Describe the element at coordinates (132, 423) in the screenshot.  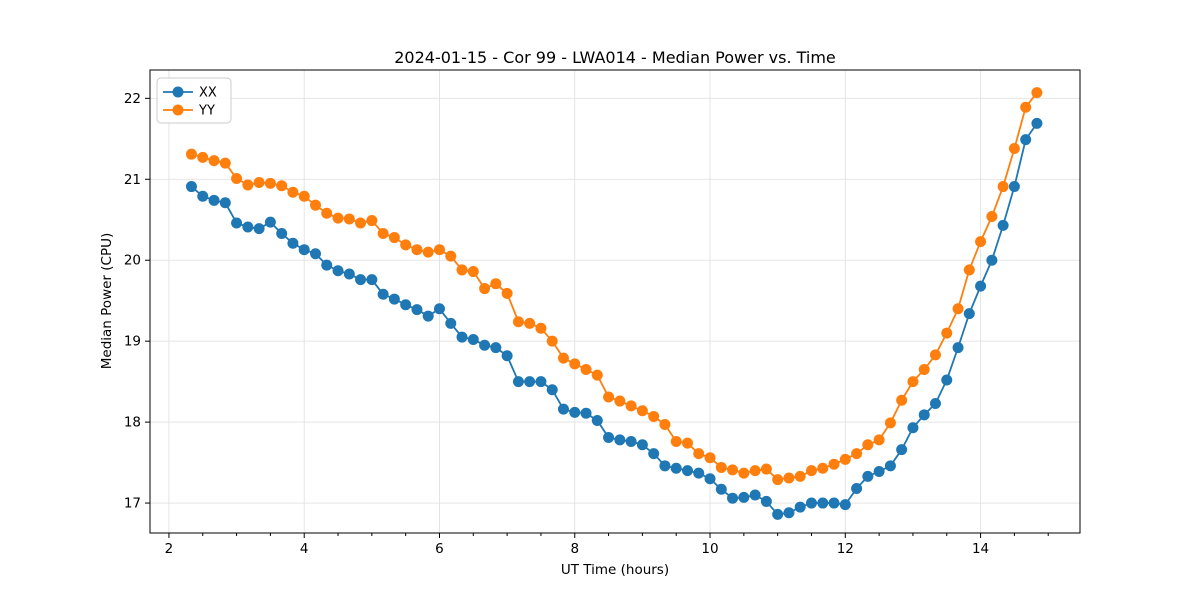
I see `y-tick-label: 18` at that location.